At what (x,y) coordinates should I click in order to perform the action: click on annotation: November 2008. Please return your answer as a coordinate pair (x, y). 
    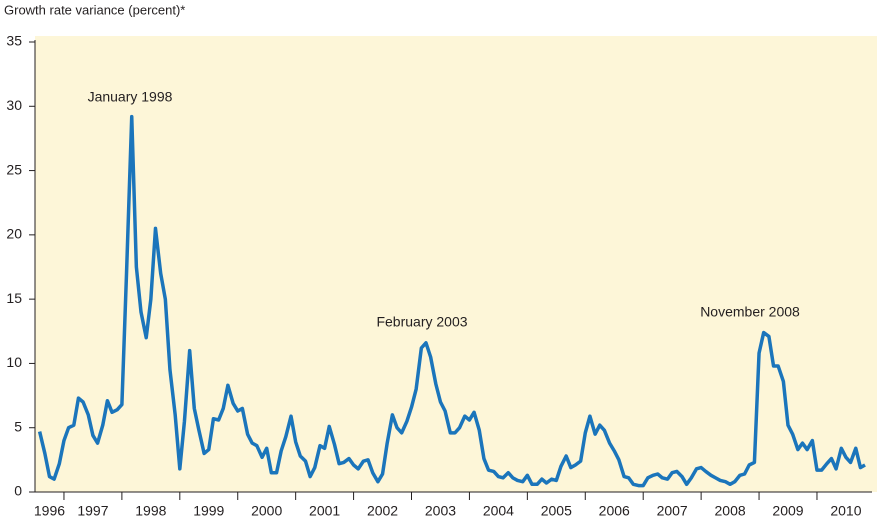
    Looking at the image, I should click on (750, 312).